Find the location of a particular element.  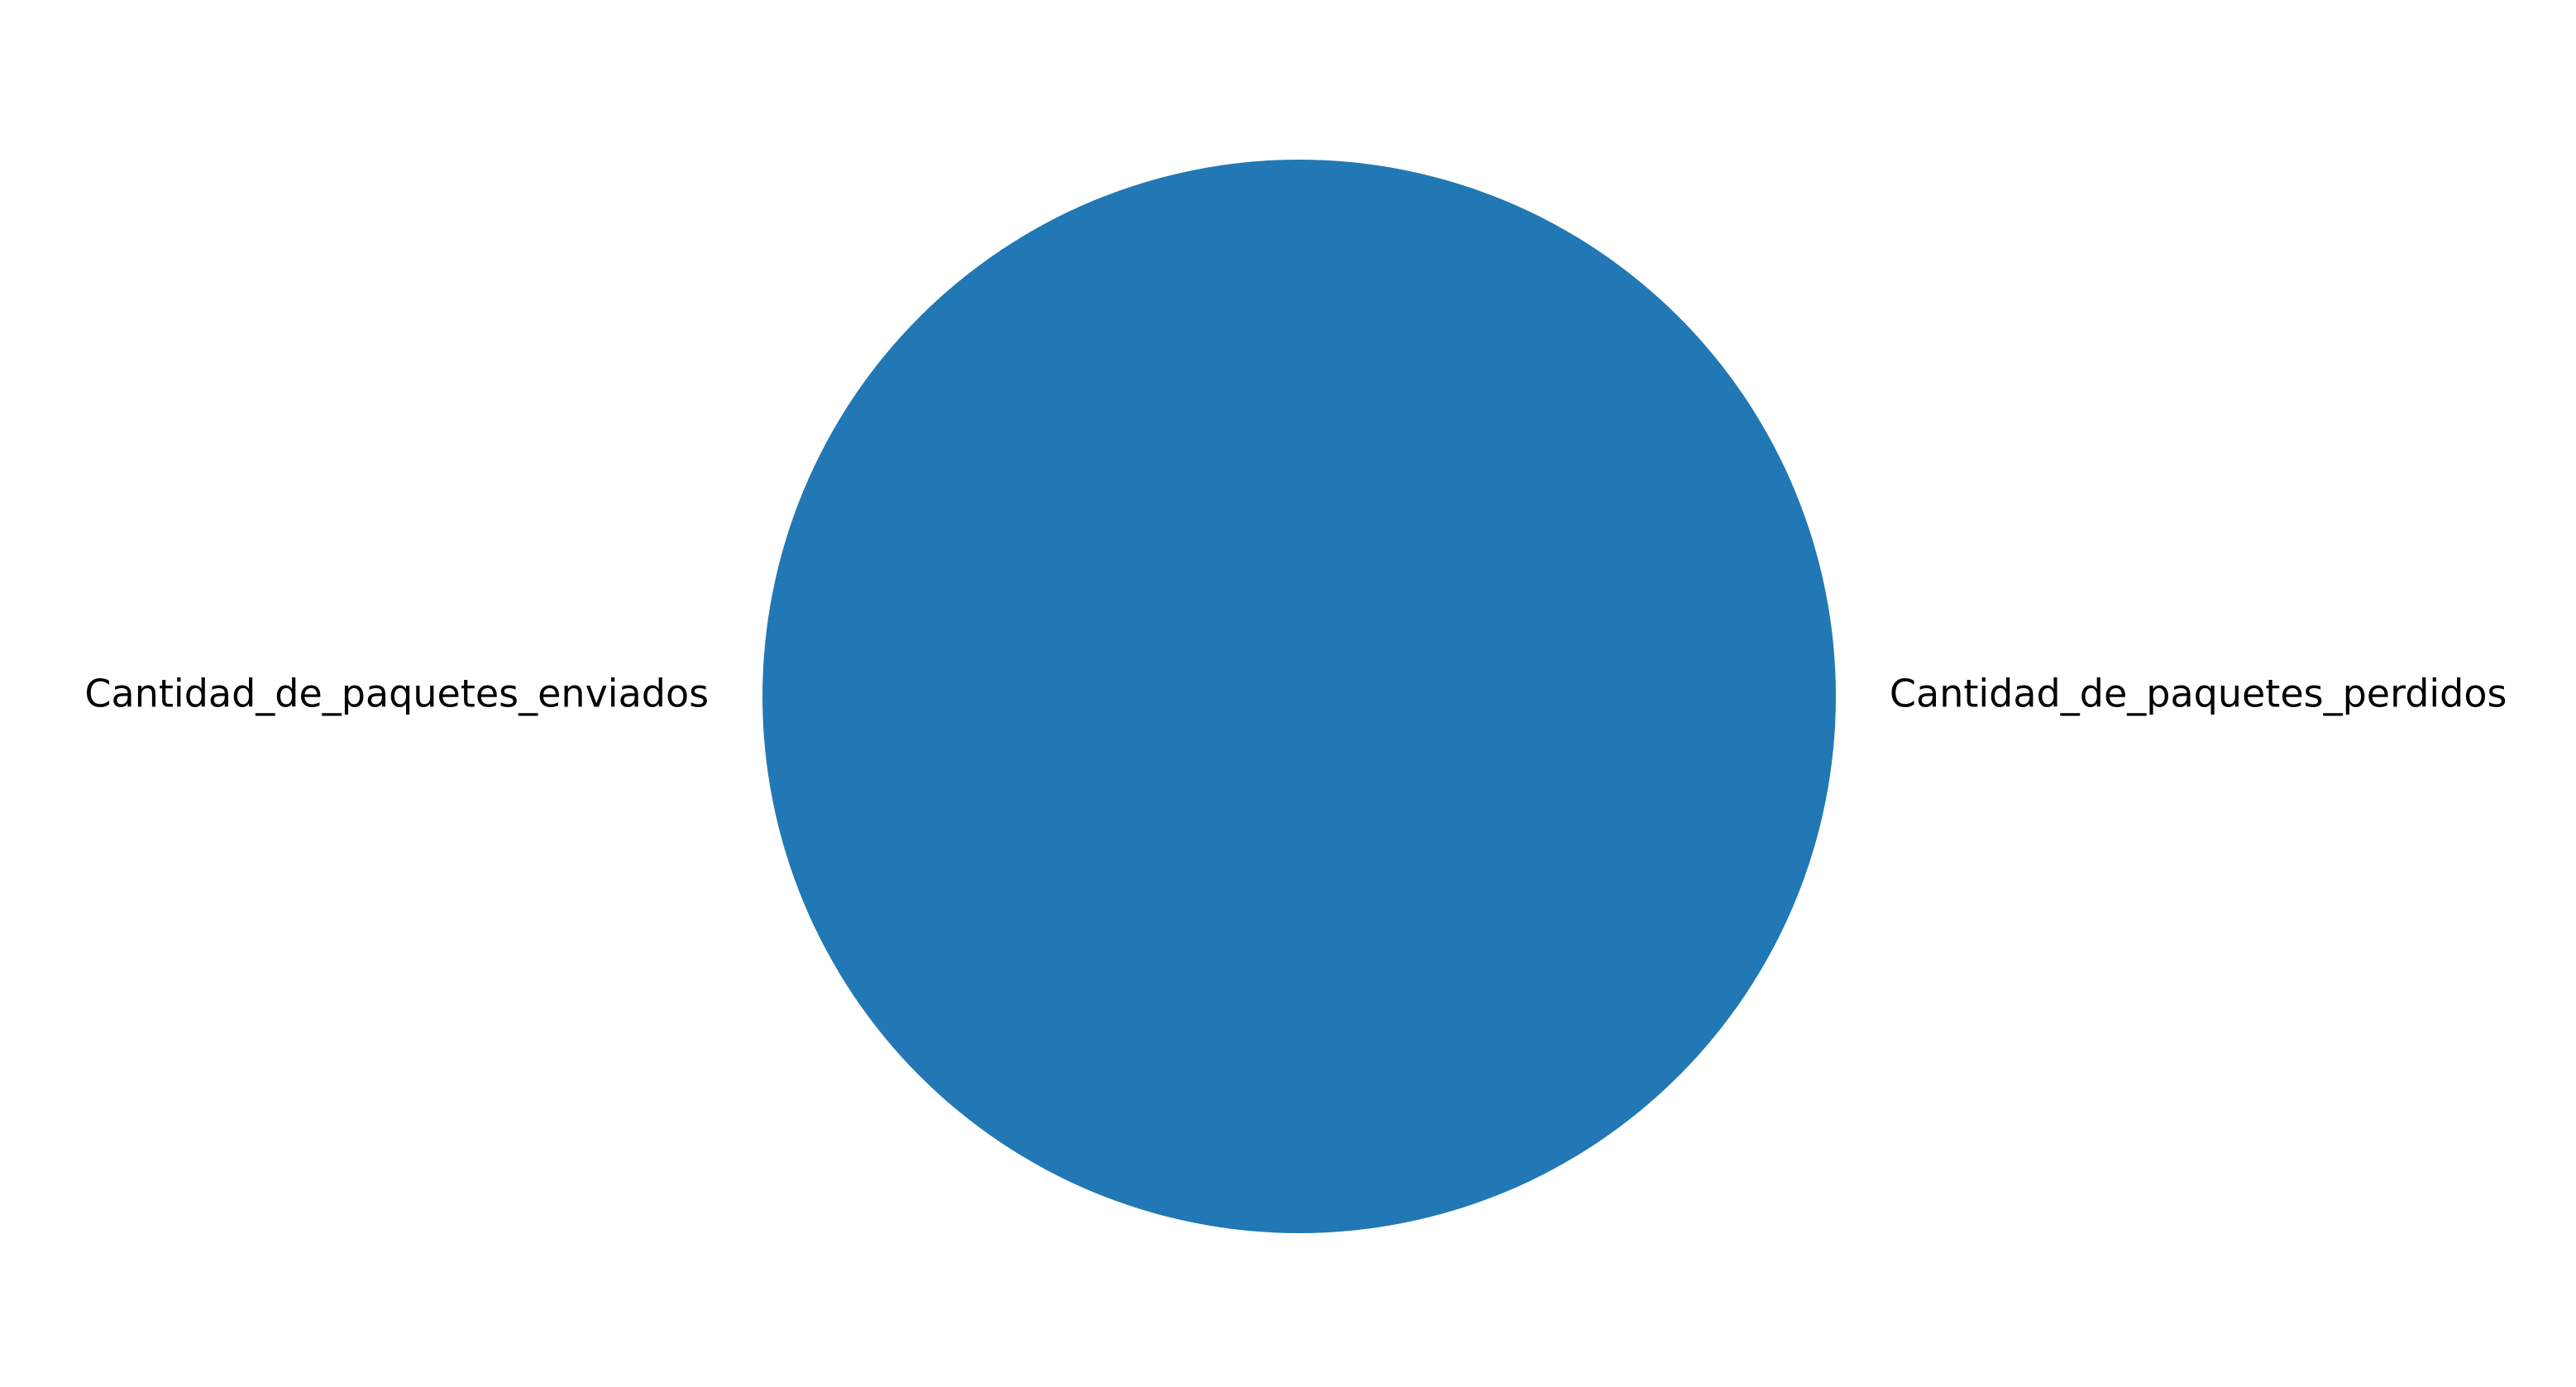

pie-label-cantidad-de-paquetes-enviados: Cantidad_de_paquetes_enviados is located at coordinates (397, 694).